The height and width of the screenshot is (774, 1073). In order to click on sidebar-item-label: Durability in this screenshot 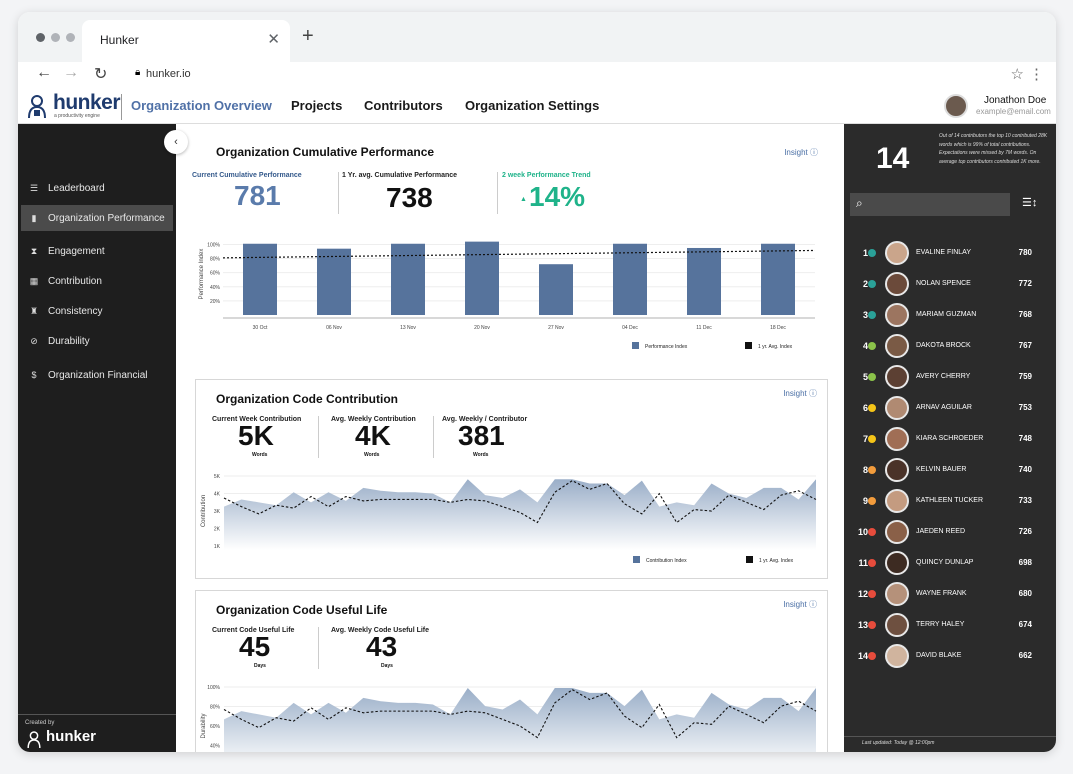, I will do `click(69, 341)`.